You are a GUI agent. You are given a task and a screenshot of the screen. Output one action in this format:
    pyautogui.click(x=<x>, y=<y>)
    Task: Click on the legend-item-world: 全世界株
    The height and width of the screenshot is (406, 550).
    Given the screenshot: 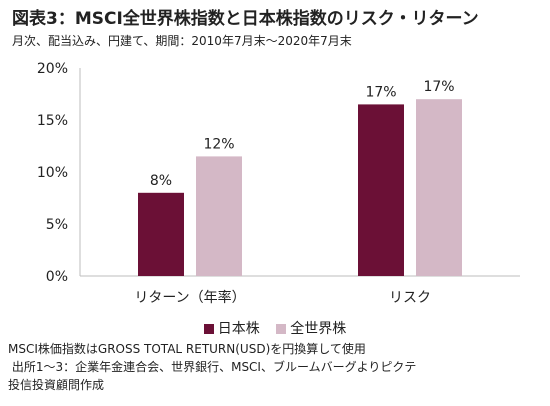 What is the action you would take?
    pyautogui.click(x=311, y=328)
    